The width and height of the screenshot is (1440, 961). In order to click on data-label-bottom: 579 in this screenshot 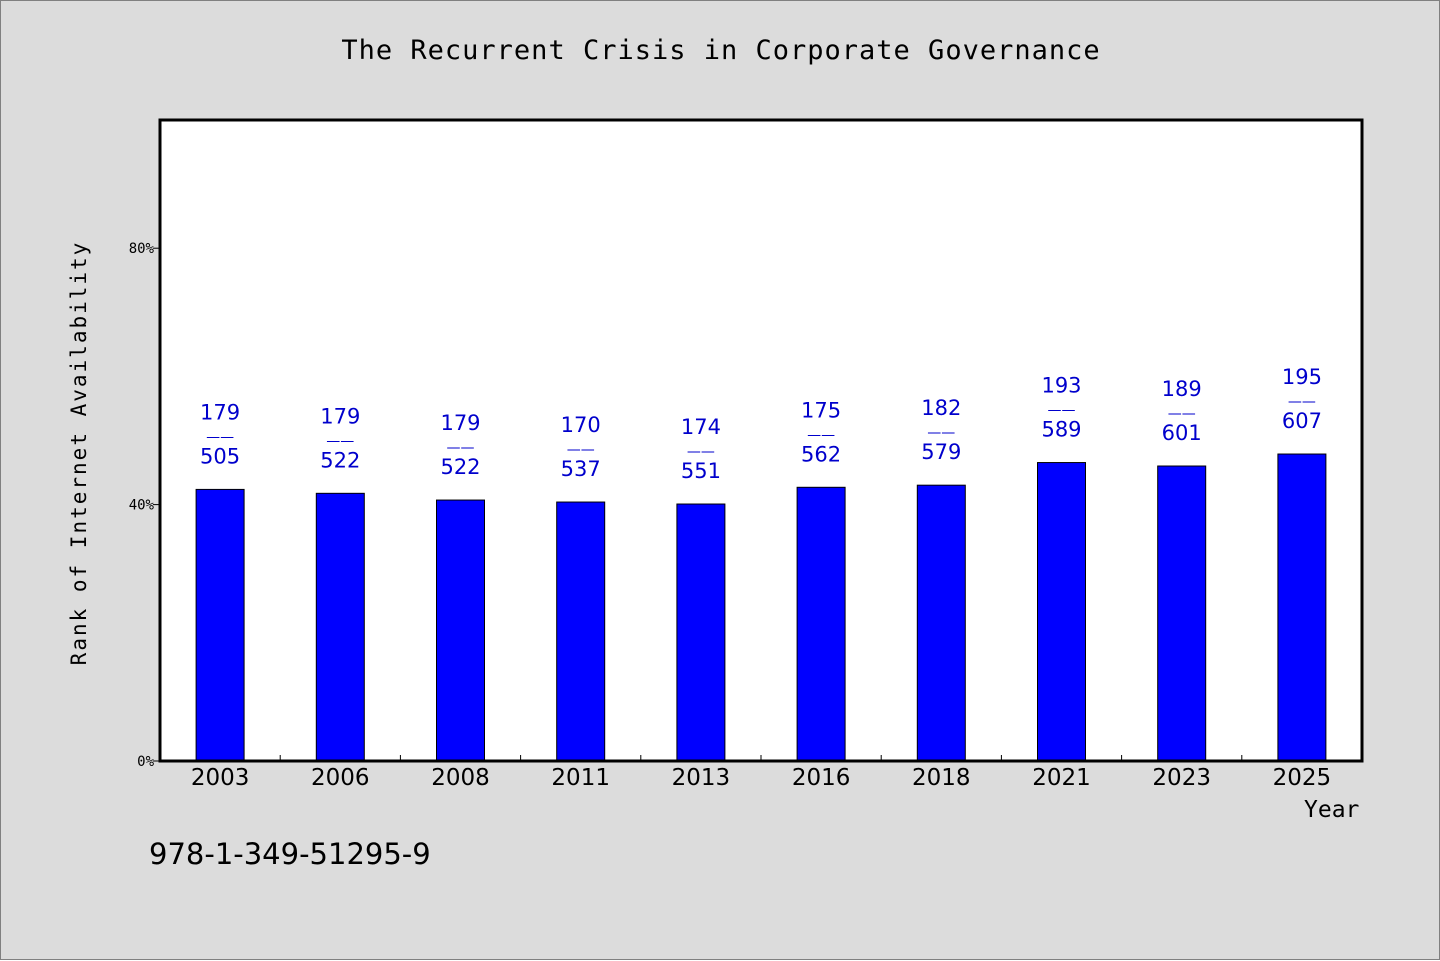, I will do `click(941, 452)`.